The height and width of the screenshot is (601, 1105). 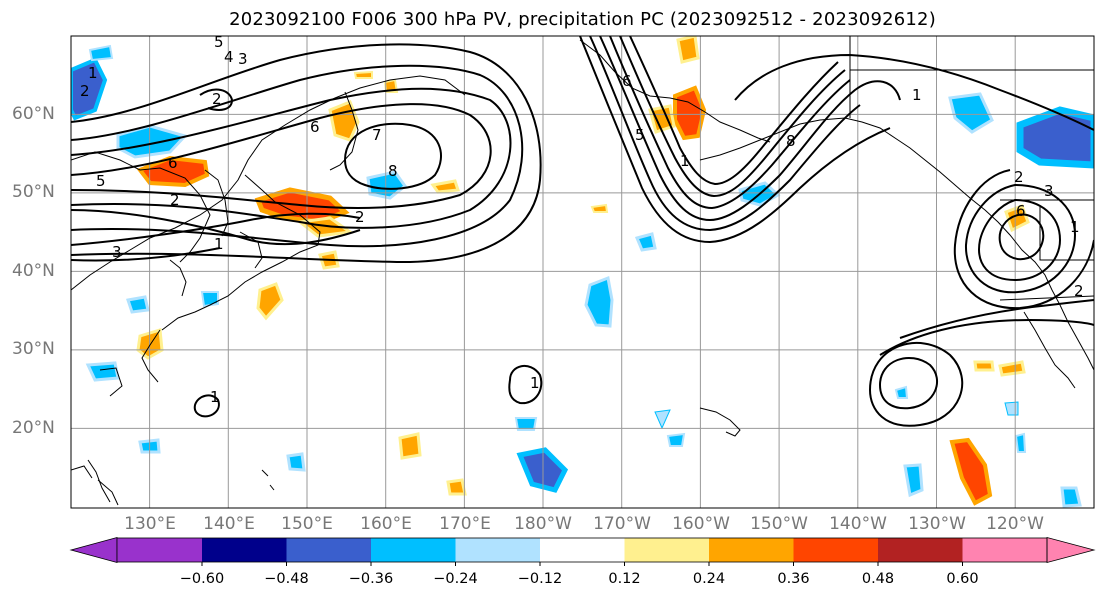 What do you see at coordinates (465, 524) in the screenshot?
I see `lon-label: 170°E` at bounding box center [465, 524].